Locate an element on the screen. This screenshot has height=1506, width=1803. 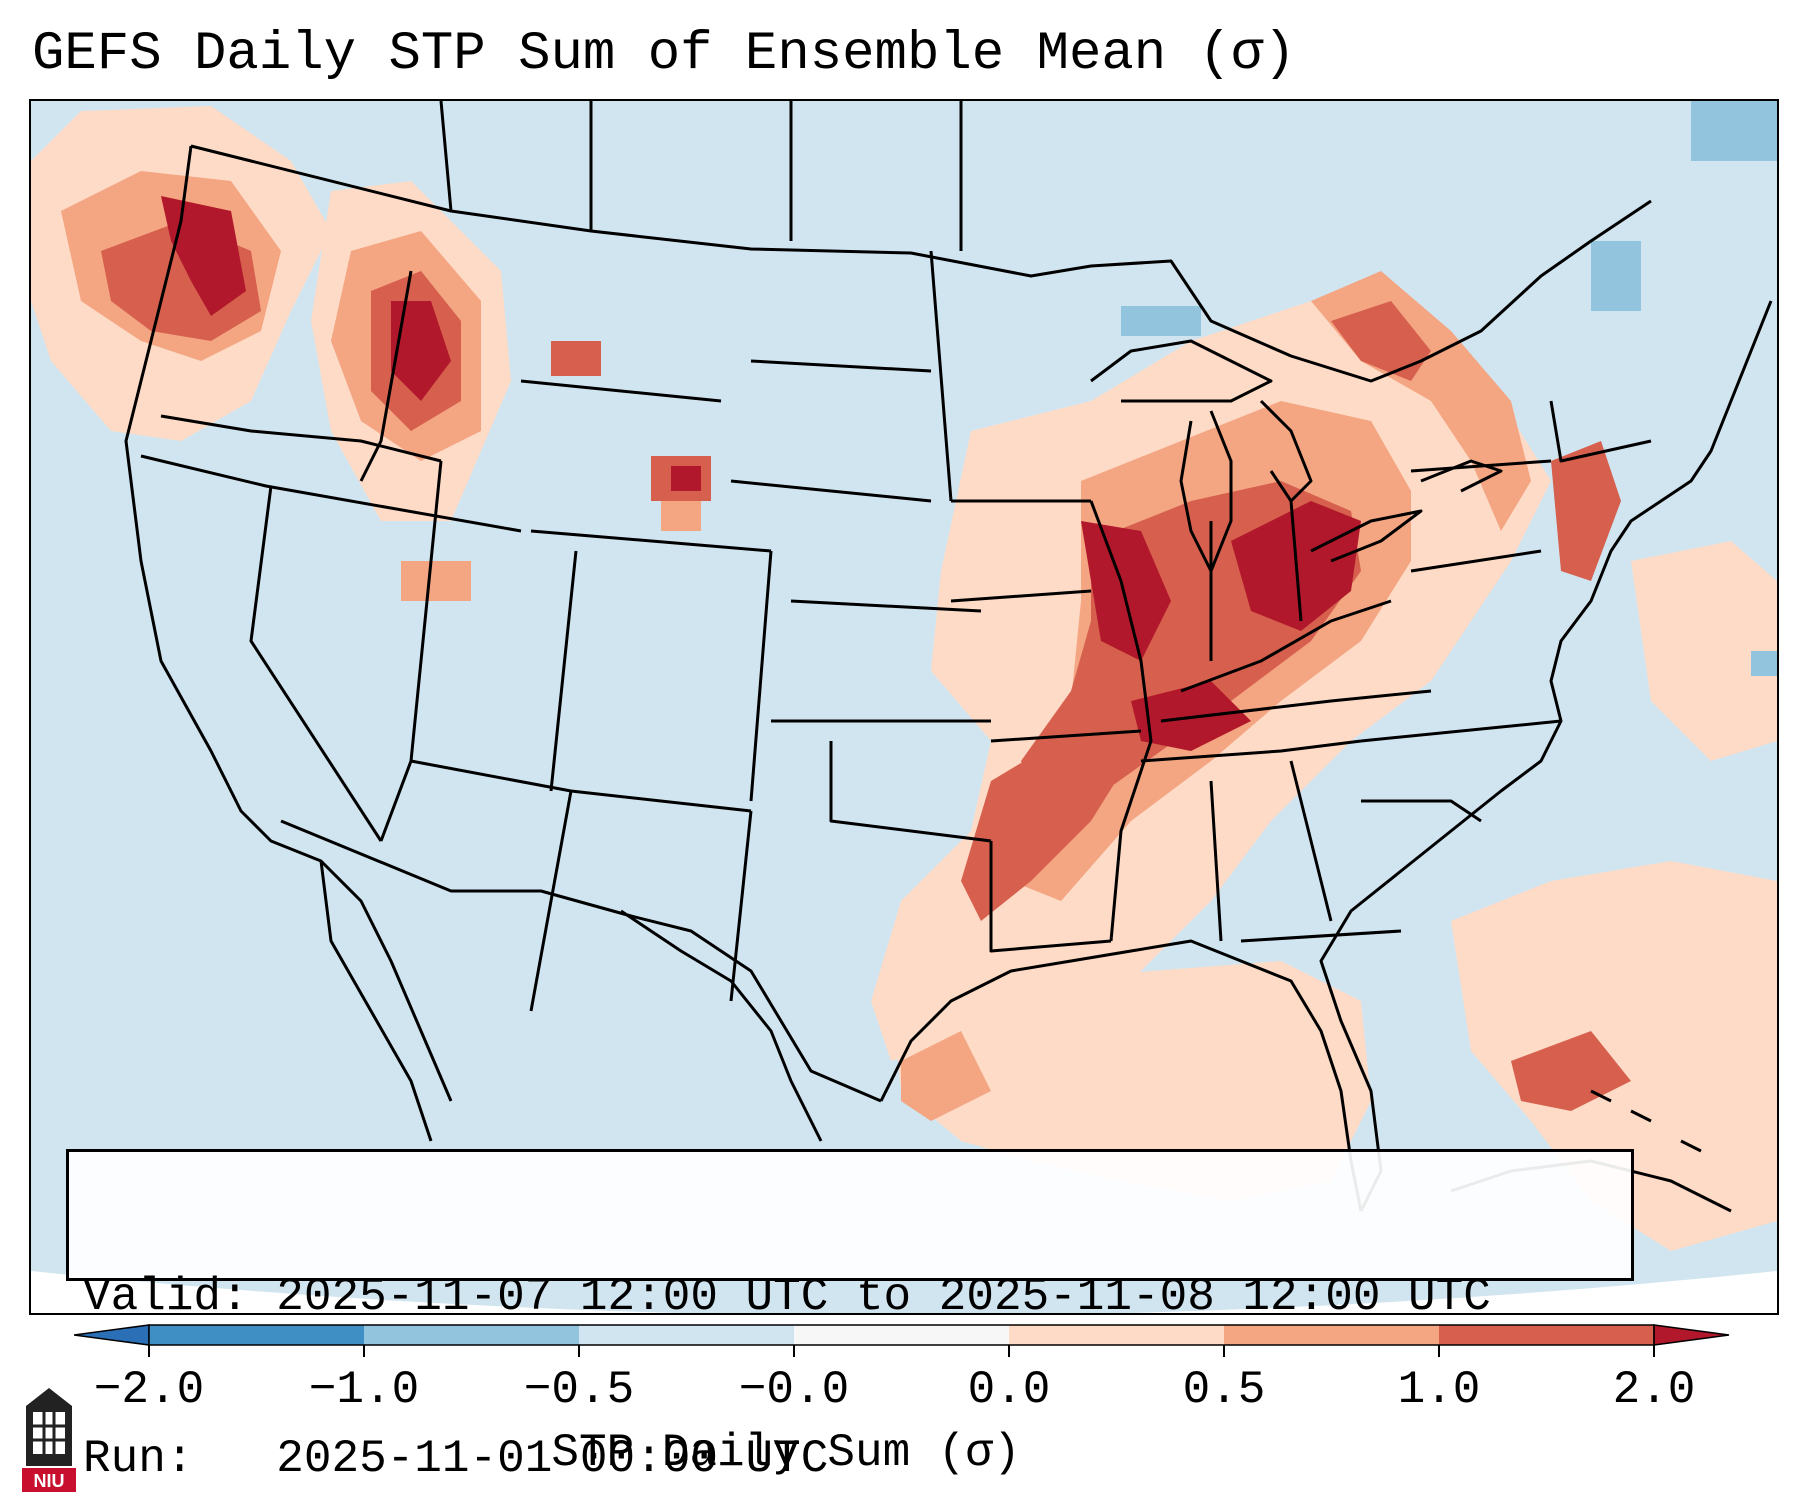
state-line-nc-sc is located at coordinates (1421, 811).